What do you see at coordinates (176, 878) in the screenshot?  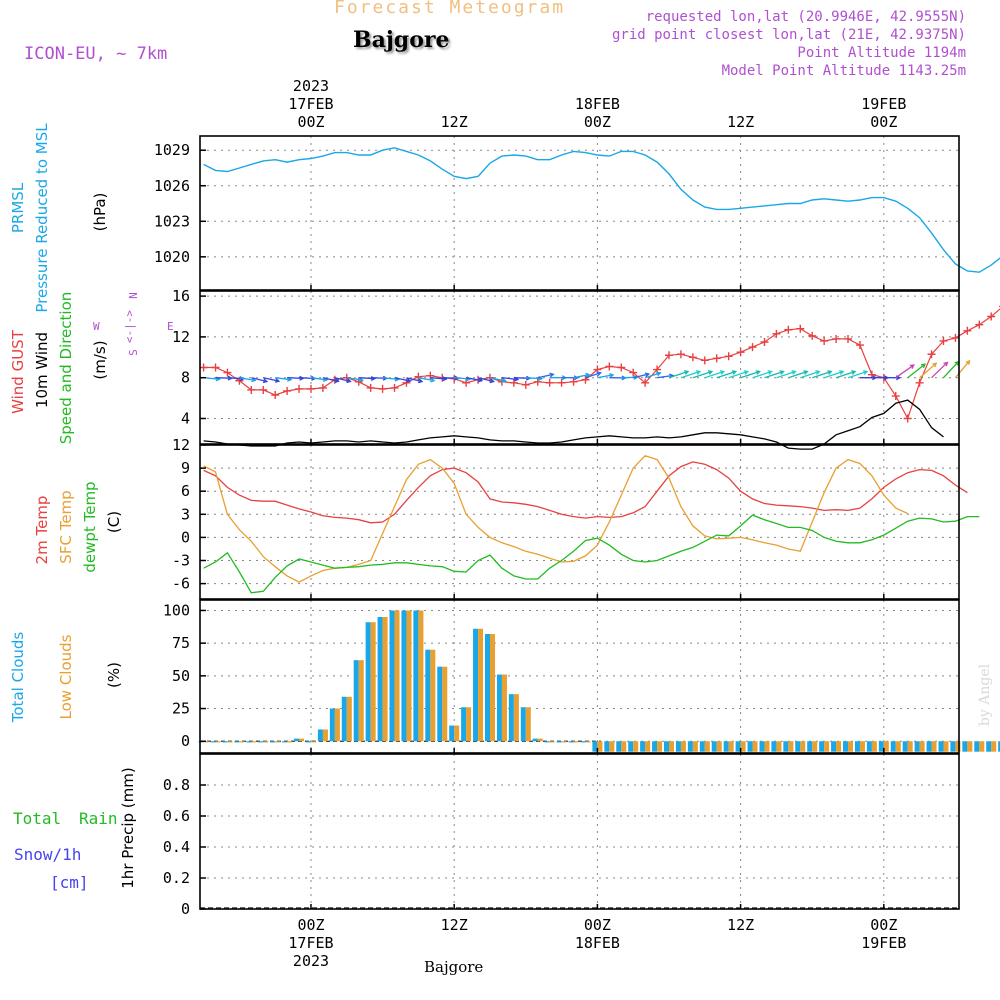 I see `y-tick-label: 0.2` at bounding box center [176, 878].